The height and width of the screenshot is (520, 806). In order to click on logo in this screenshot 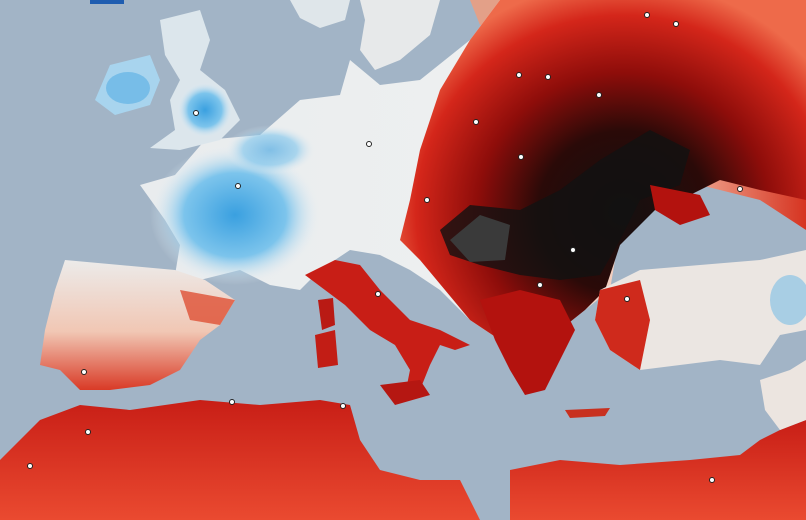, I will do `click(107, 2)`.